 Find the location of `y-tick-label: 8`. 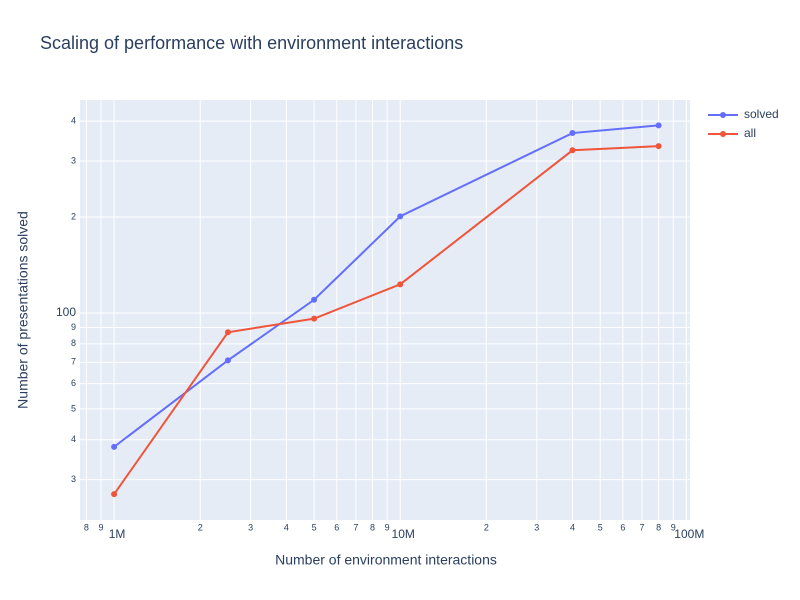

y-tick-label: 8 is located at coordinates (73, 343).